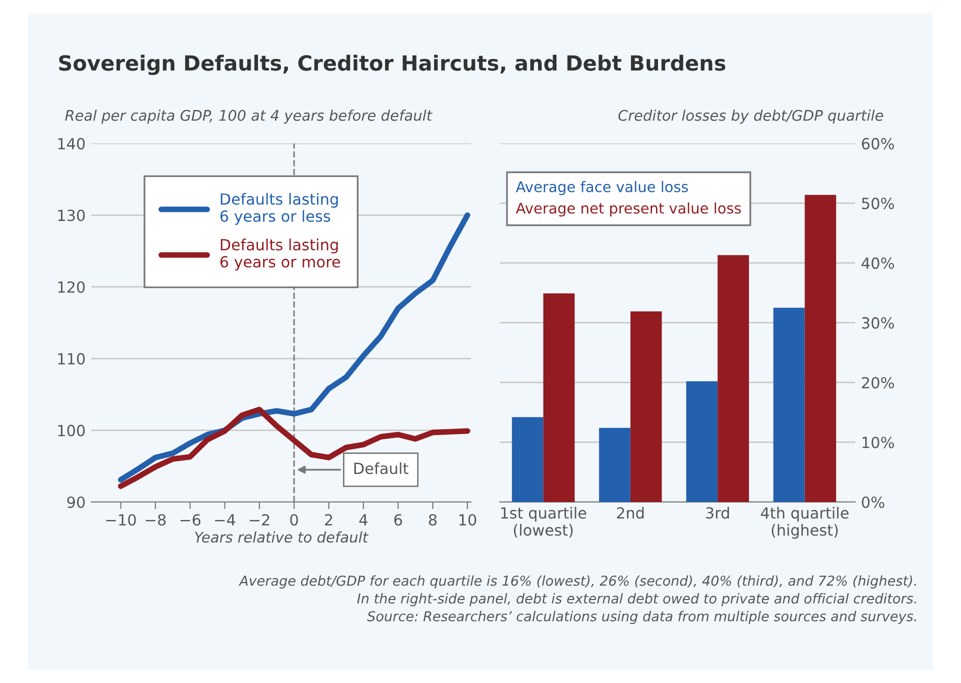 Image resolution: width=961 pixels, height=683 pixels. Describe the element at coordinates (71, 216) in the screenshot. I see `y-tick-label: 130` at that location.